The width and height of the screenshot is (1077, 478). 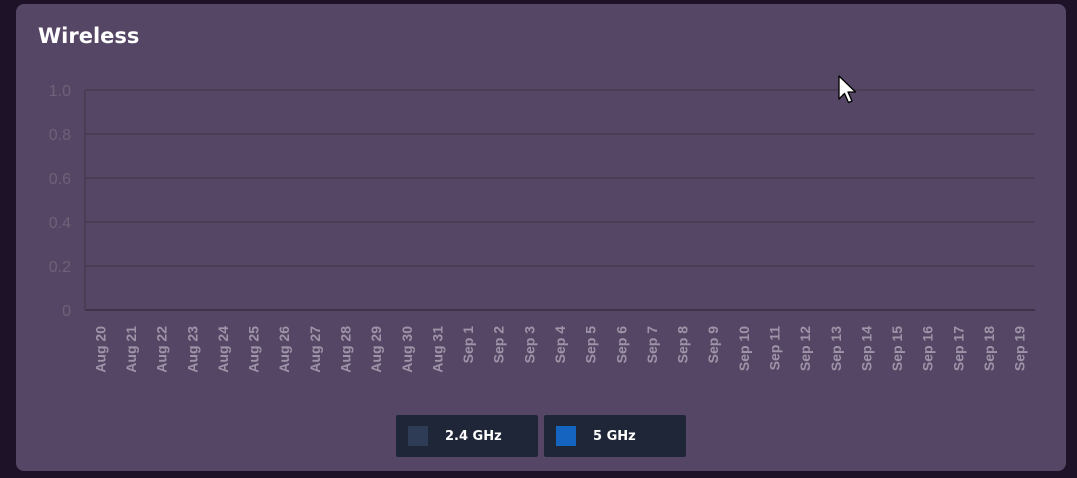 What do you see at coordinates (60, 91) in the screenshot?
I see `y-tick-label: 1.0` at bounding box center [60, 91].